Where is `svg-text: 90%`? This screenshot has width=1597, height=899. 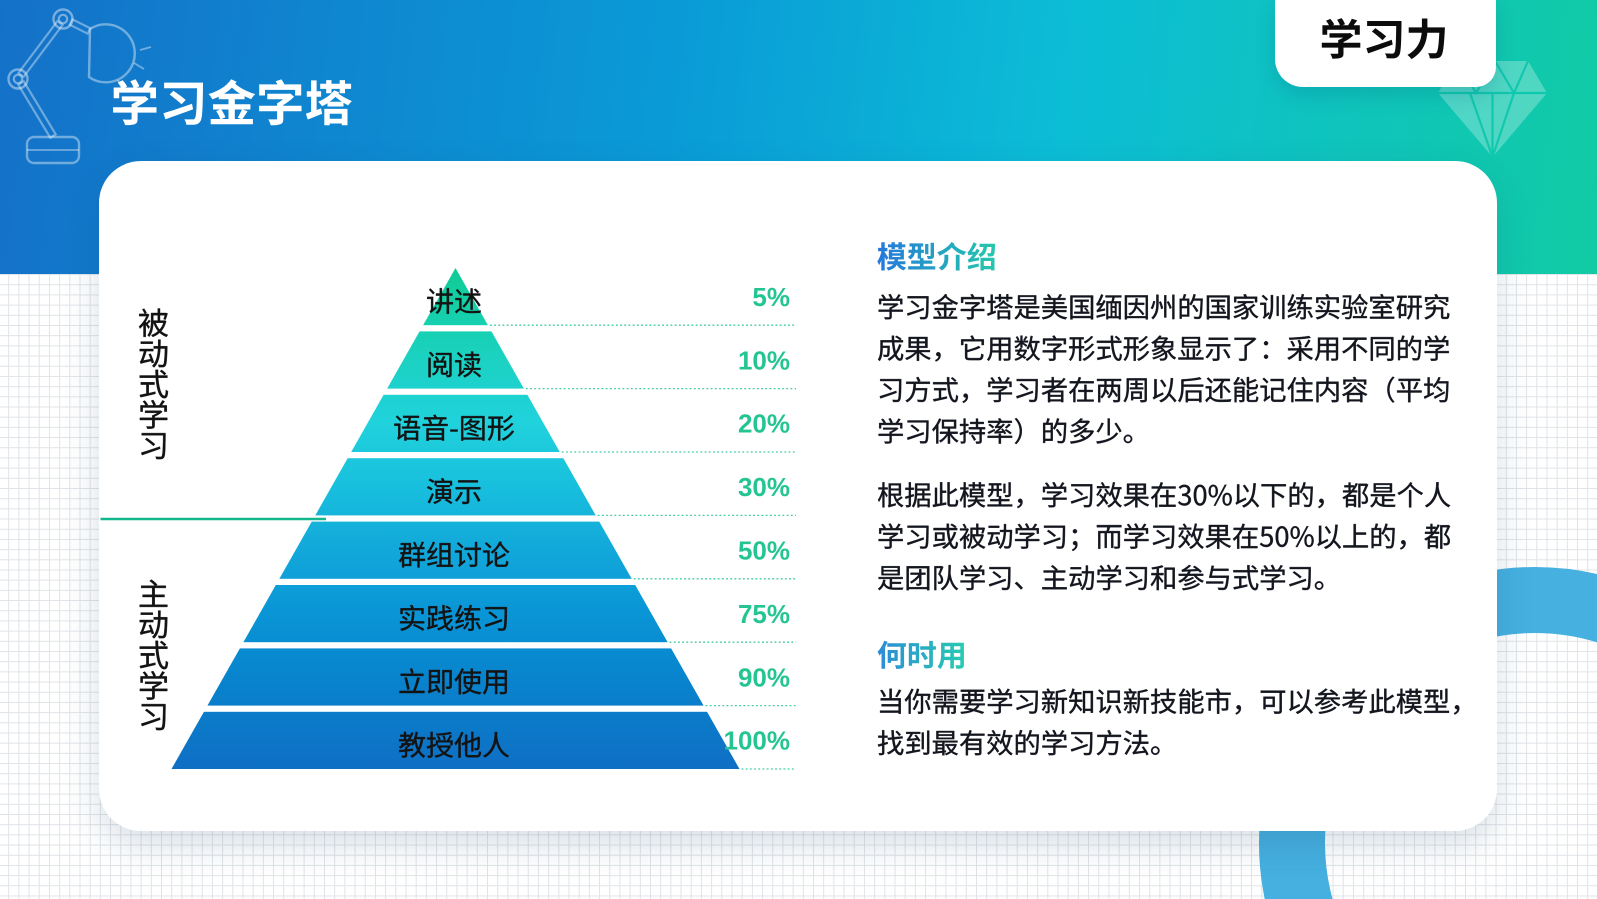
svg-text: 90% is located at coordinates (764, 677).